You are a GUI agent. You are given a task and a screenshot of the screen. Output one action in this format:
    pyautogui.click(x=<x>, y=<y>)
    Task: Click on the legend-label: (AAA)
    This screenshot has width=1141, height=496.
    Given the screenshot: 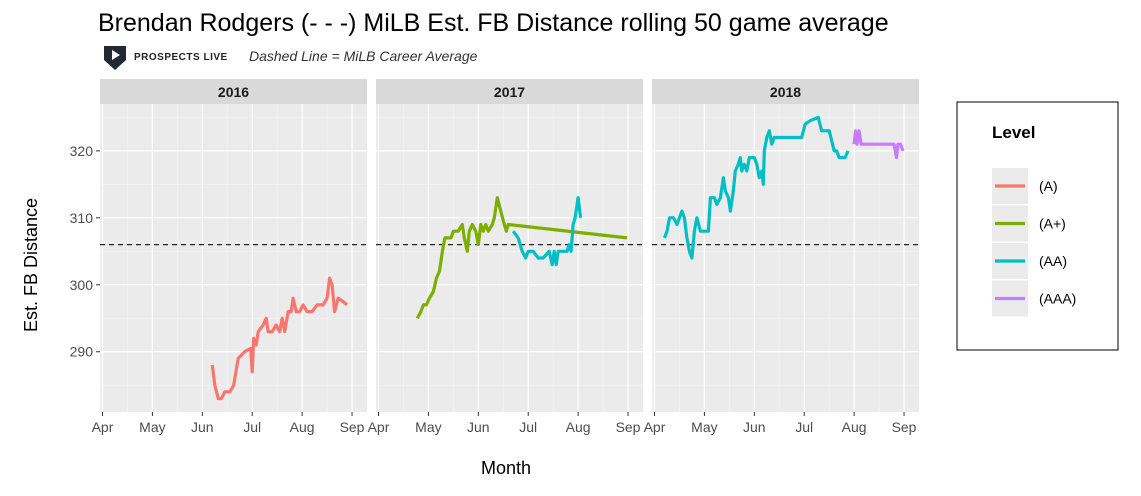 What is the action you would take?
    pyautogui.click(x=1057, y=299)
    